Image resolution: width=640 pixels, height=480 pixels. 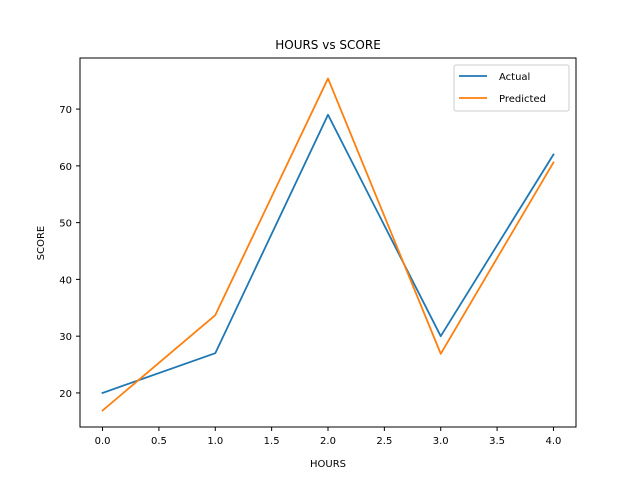 What do you see at coordinates (328, 464) in the screenshot?
I see `x-axis-label: HOURS` at bounding box center [328, 464].